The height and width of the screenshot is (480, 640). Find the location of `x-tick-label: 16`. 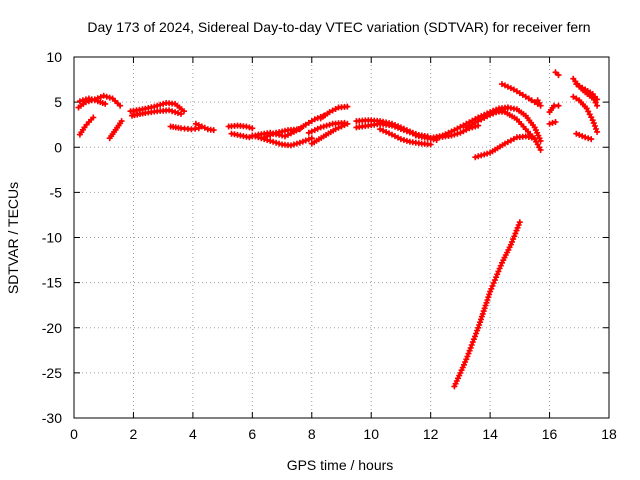

x-tick-label: 16 is located at coordinates (550, 434).